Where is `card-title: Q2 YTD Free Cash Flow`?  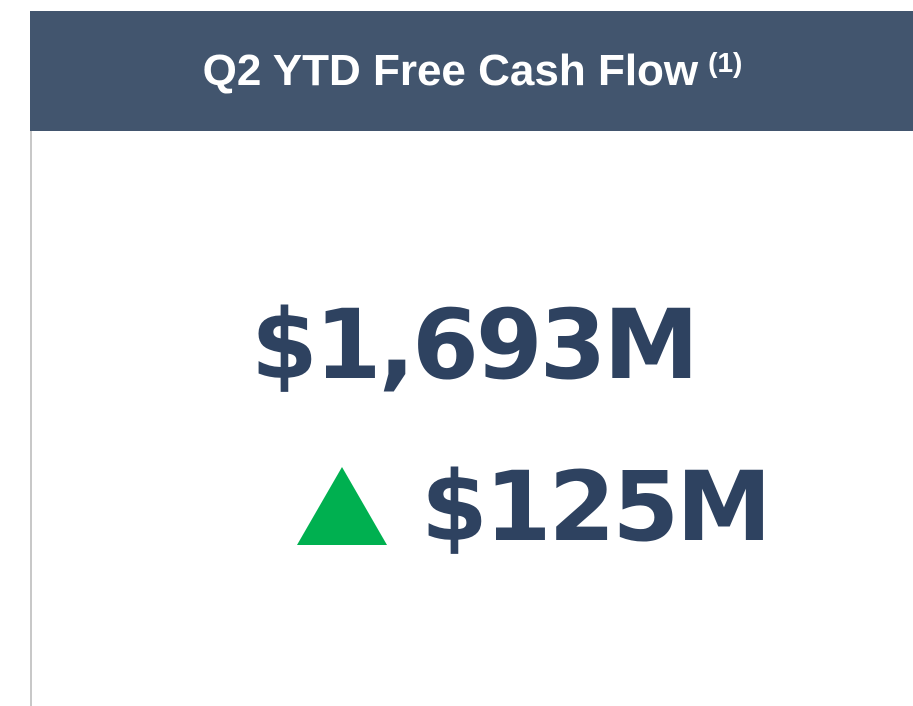 card-title: Q2 YTD Free Cash Flow is located at coordinates (450, 70).